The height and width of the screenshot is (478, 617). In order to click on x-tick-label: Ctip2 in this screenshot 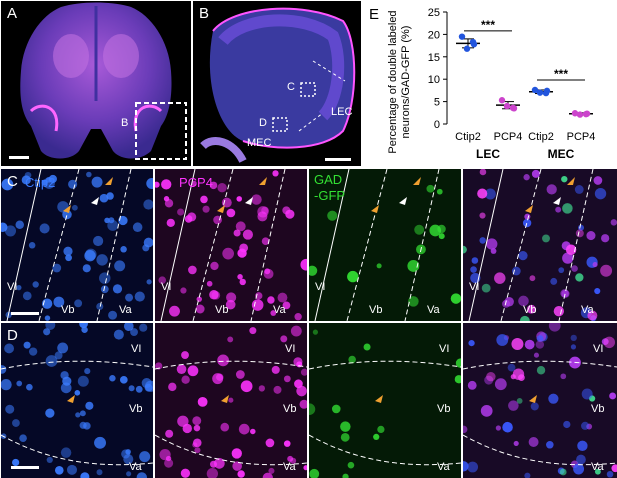, I will do `click(468, 137)`.